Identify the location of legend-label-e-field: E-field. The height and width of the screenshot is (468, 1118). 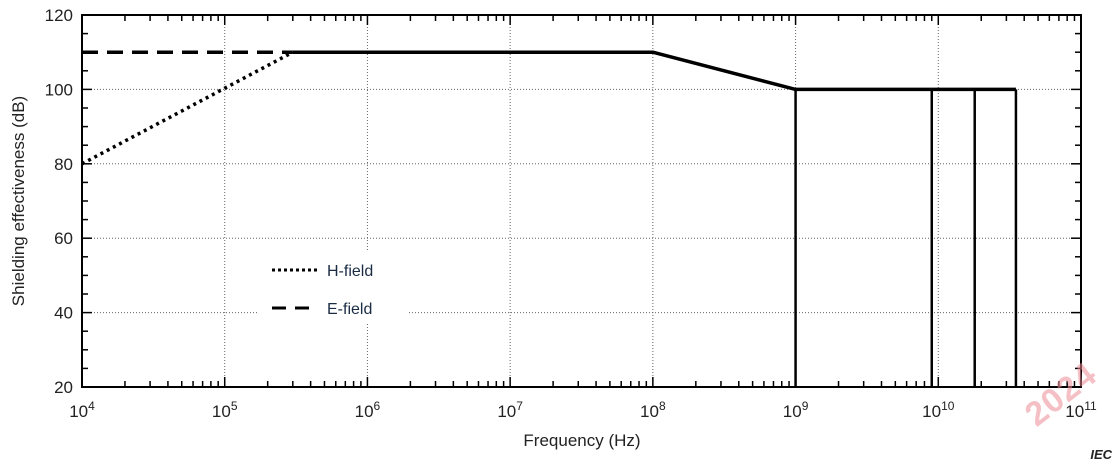
(349, 309).